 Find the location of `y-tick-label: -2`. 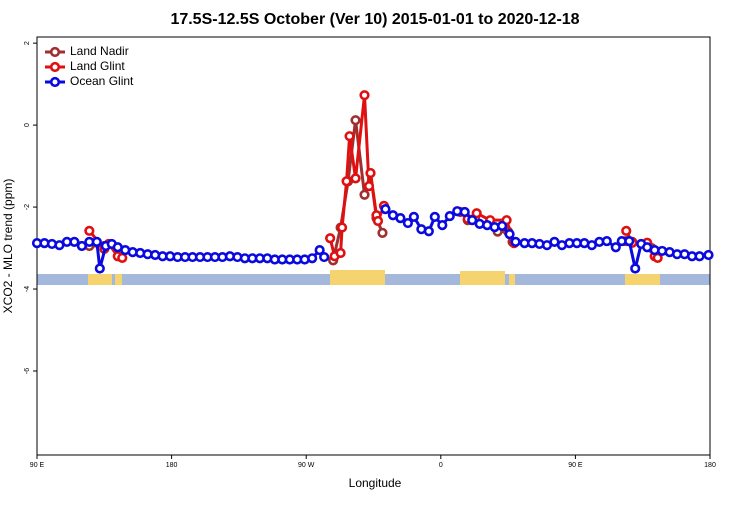

y-tick-label: -2 is located at coordinates (27, 207).